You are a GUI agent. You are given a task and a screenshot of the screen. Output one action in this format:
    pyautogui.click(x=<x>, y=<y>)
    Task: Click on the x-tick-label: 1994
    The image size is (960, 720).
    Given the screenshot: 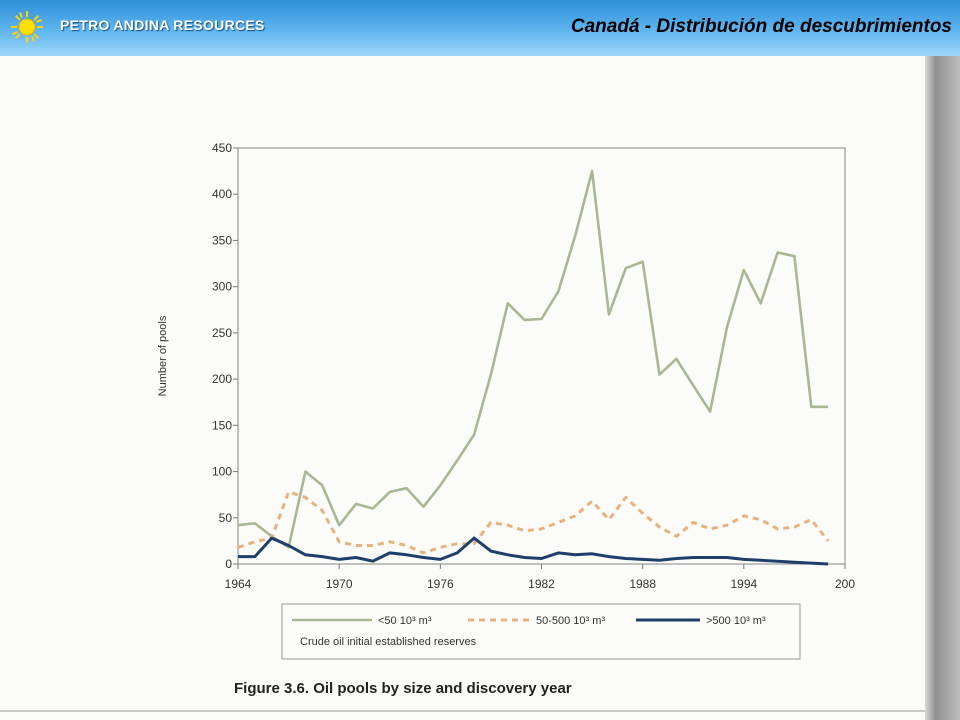 What is the action you would take?
    pyautogui.click(x=743, y=584)
    